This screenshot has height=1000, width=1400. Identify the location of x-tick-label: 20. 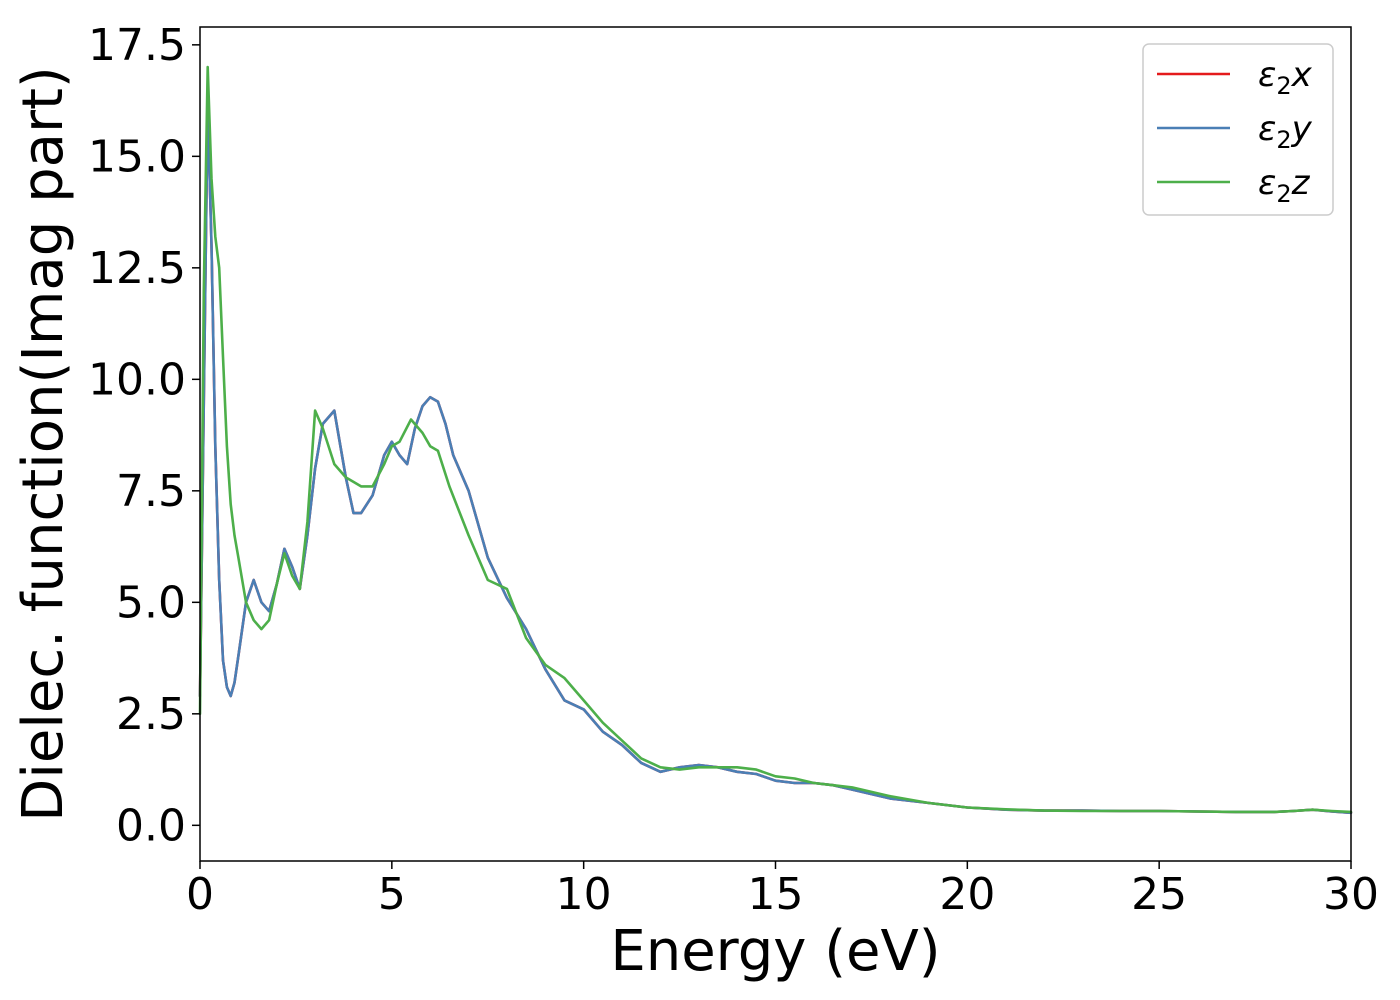
(967, 894).